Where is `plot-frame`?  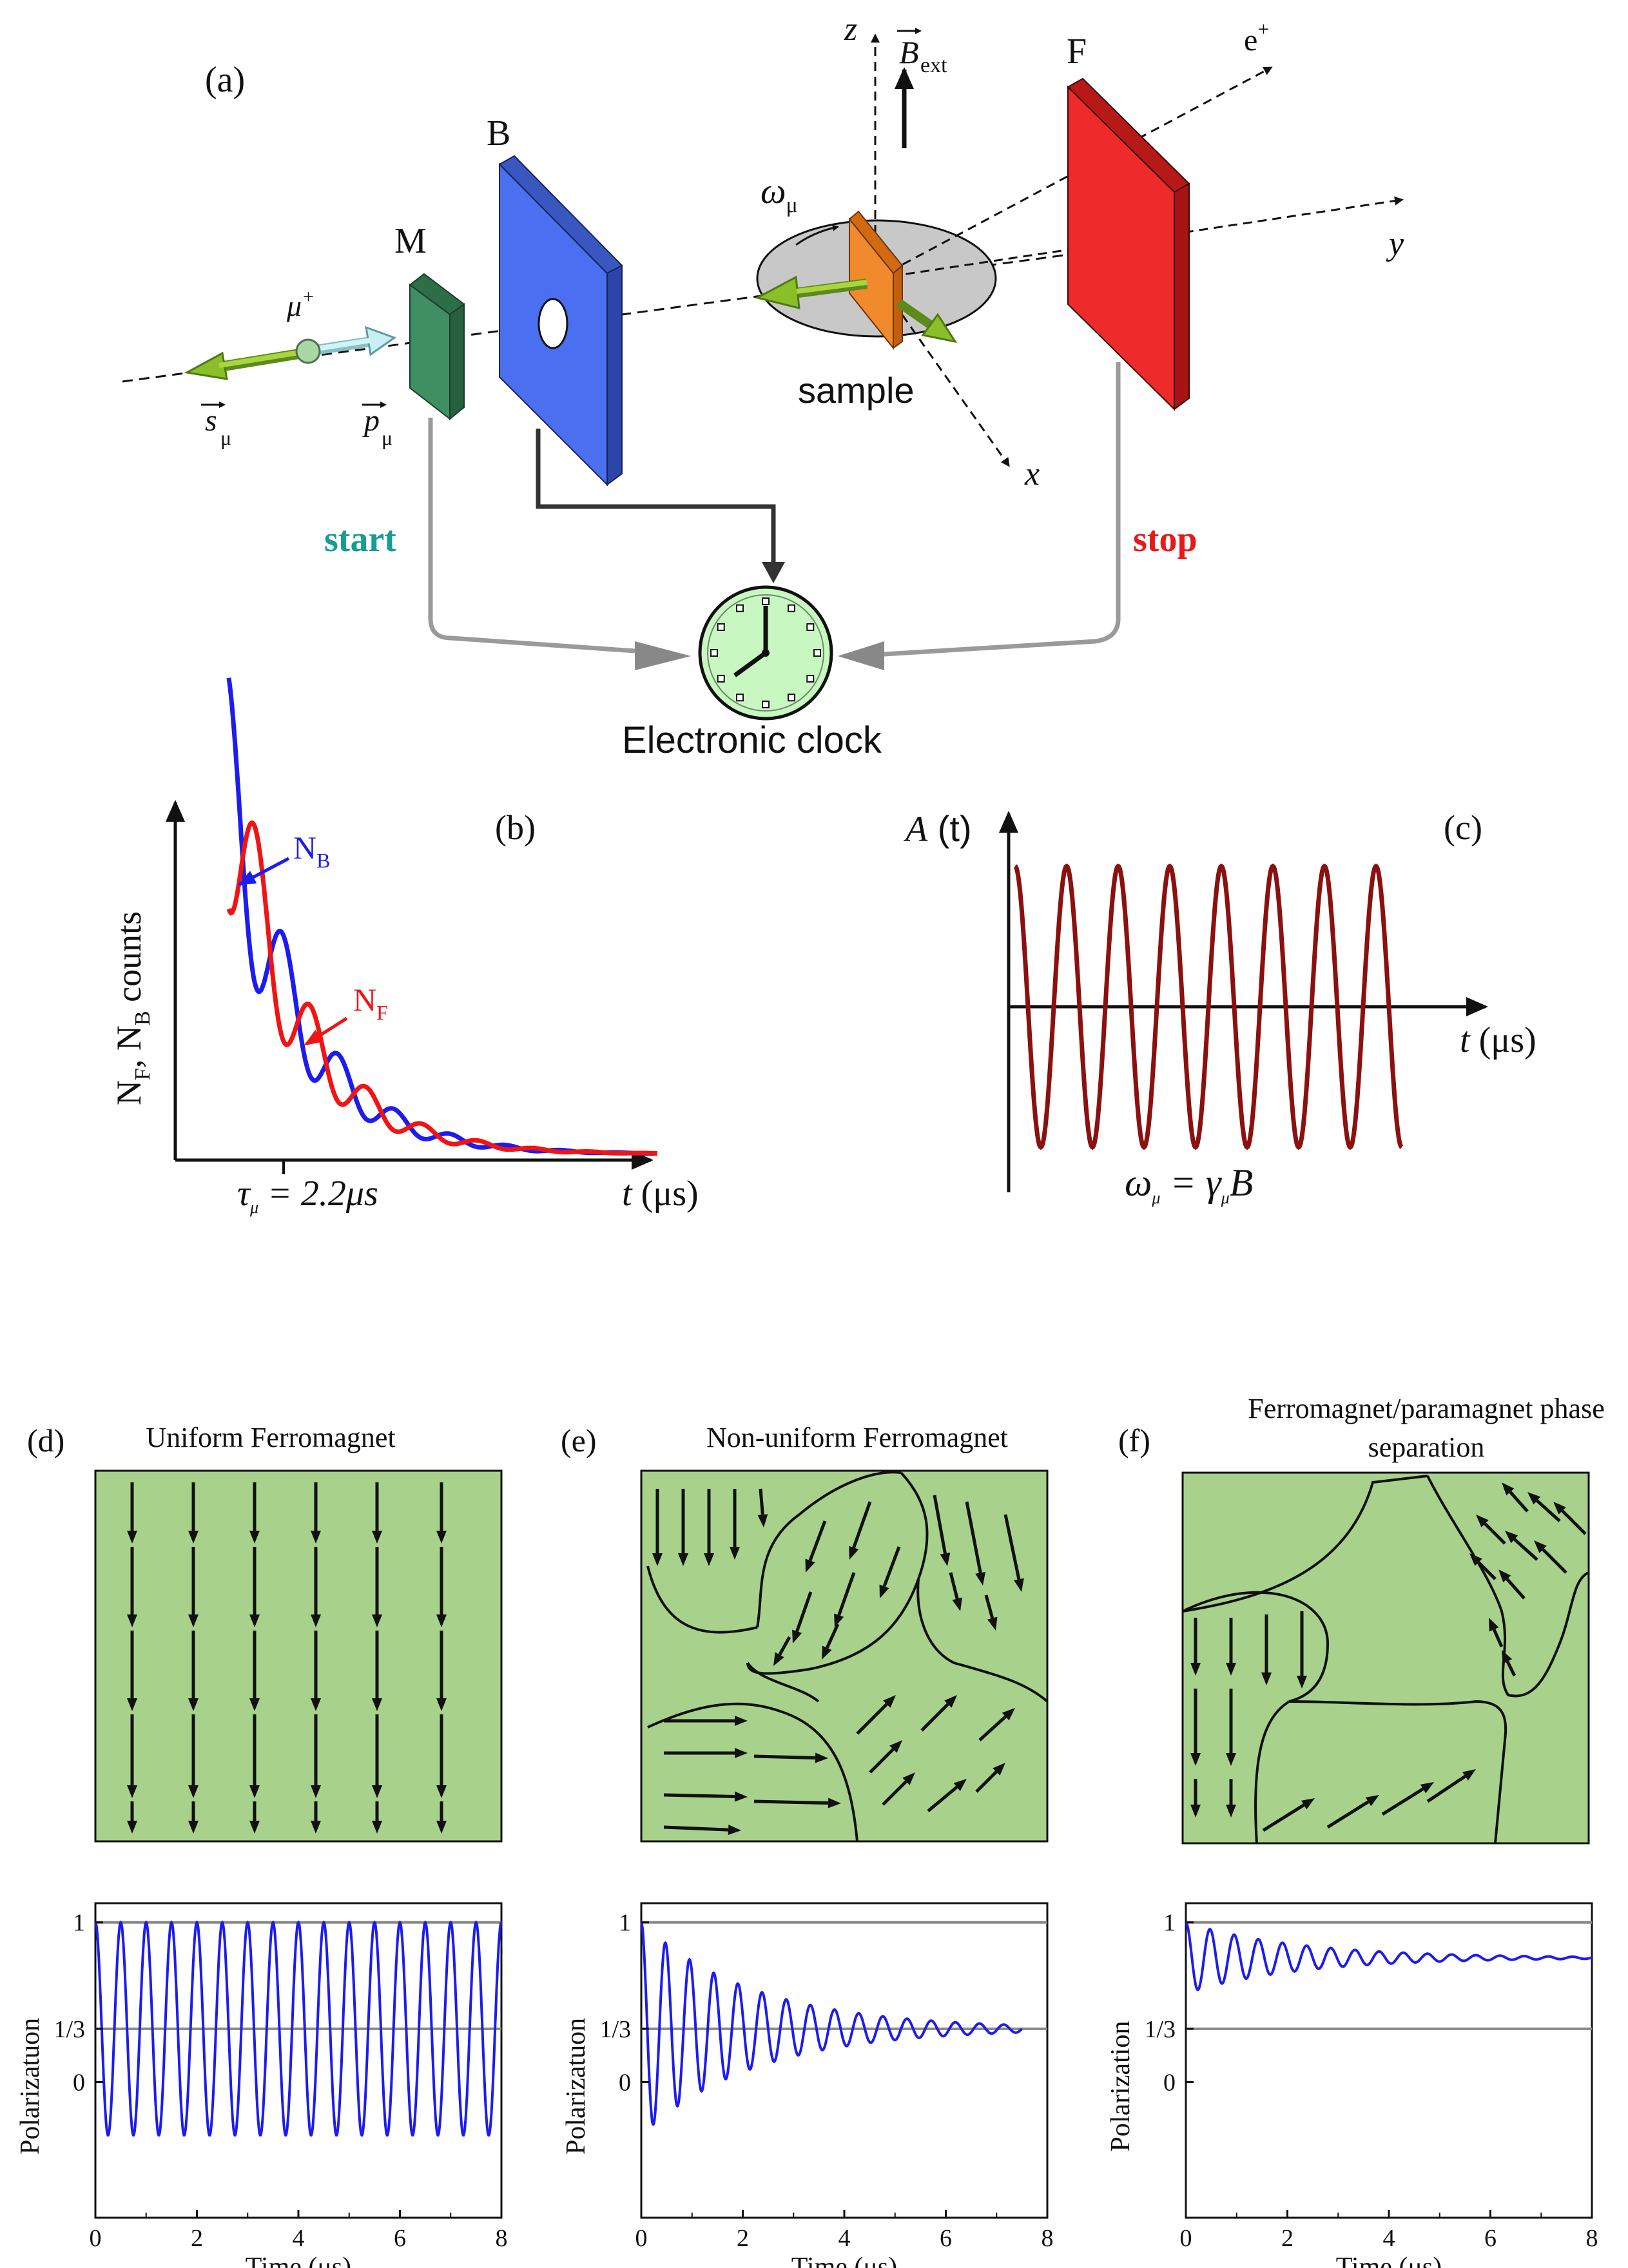 plot-frame is located at coordinates (1389, 2060).